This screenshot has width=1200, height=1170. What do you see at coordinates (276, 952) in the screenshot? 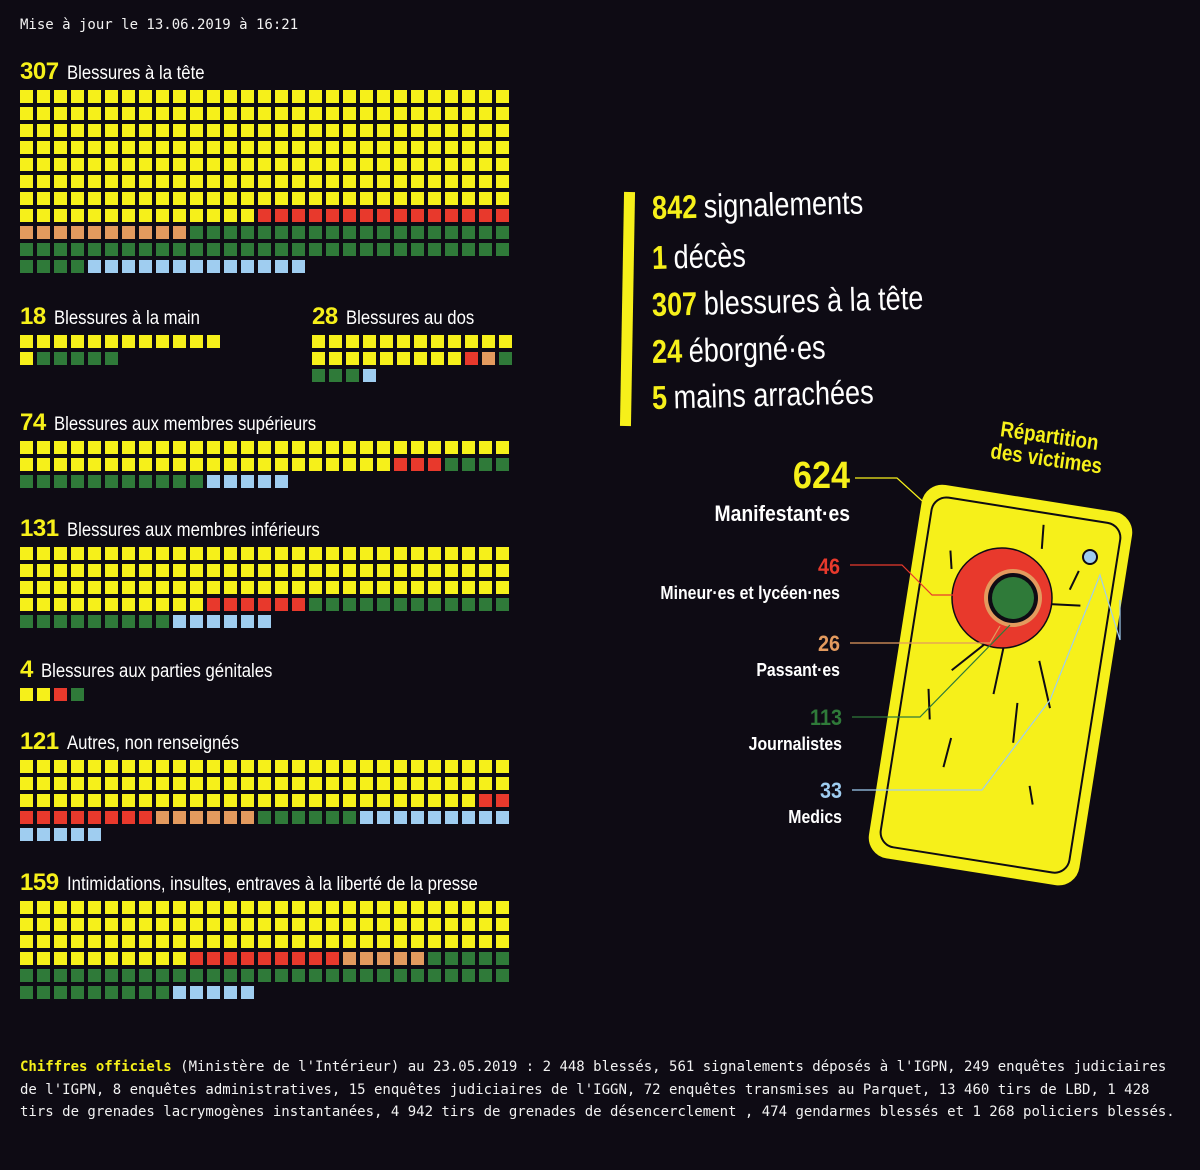
I see `waffle-grid` at bounding box center [276, 952].